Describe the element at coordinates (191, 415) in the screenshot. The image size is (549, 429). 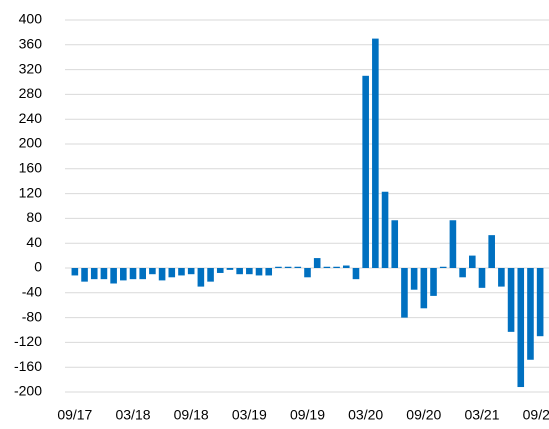
I see `x-tick-label: 09/18` at that location.